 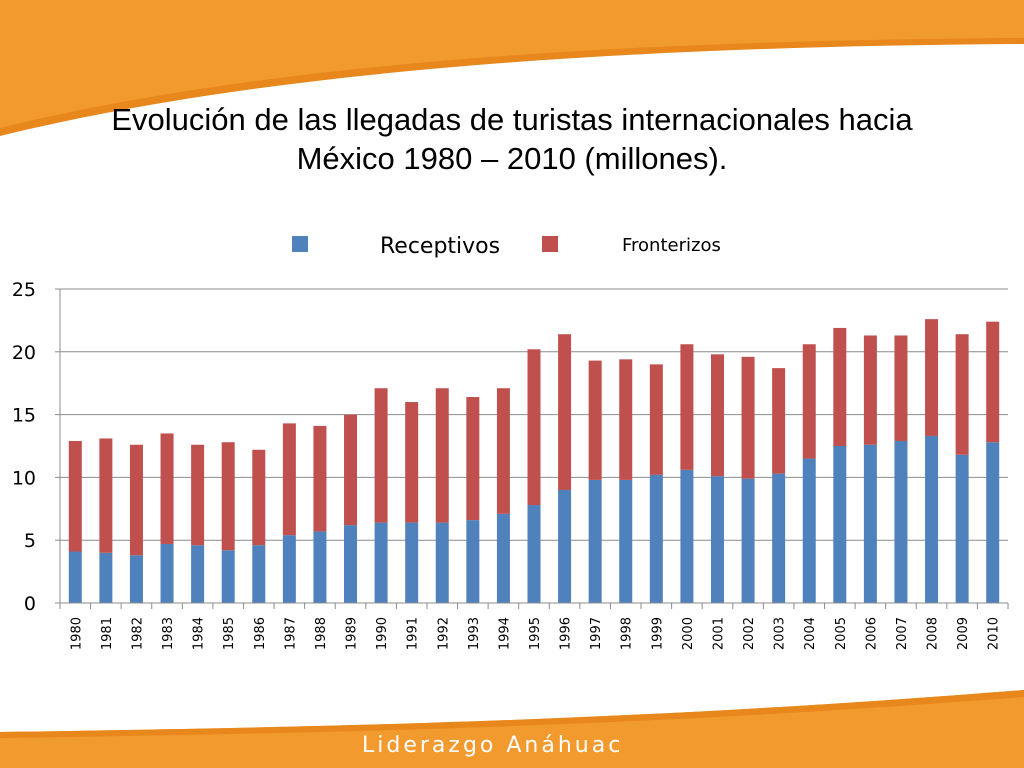 I want to click on x-tick-label: 1985, so click(x=229, y=633).